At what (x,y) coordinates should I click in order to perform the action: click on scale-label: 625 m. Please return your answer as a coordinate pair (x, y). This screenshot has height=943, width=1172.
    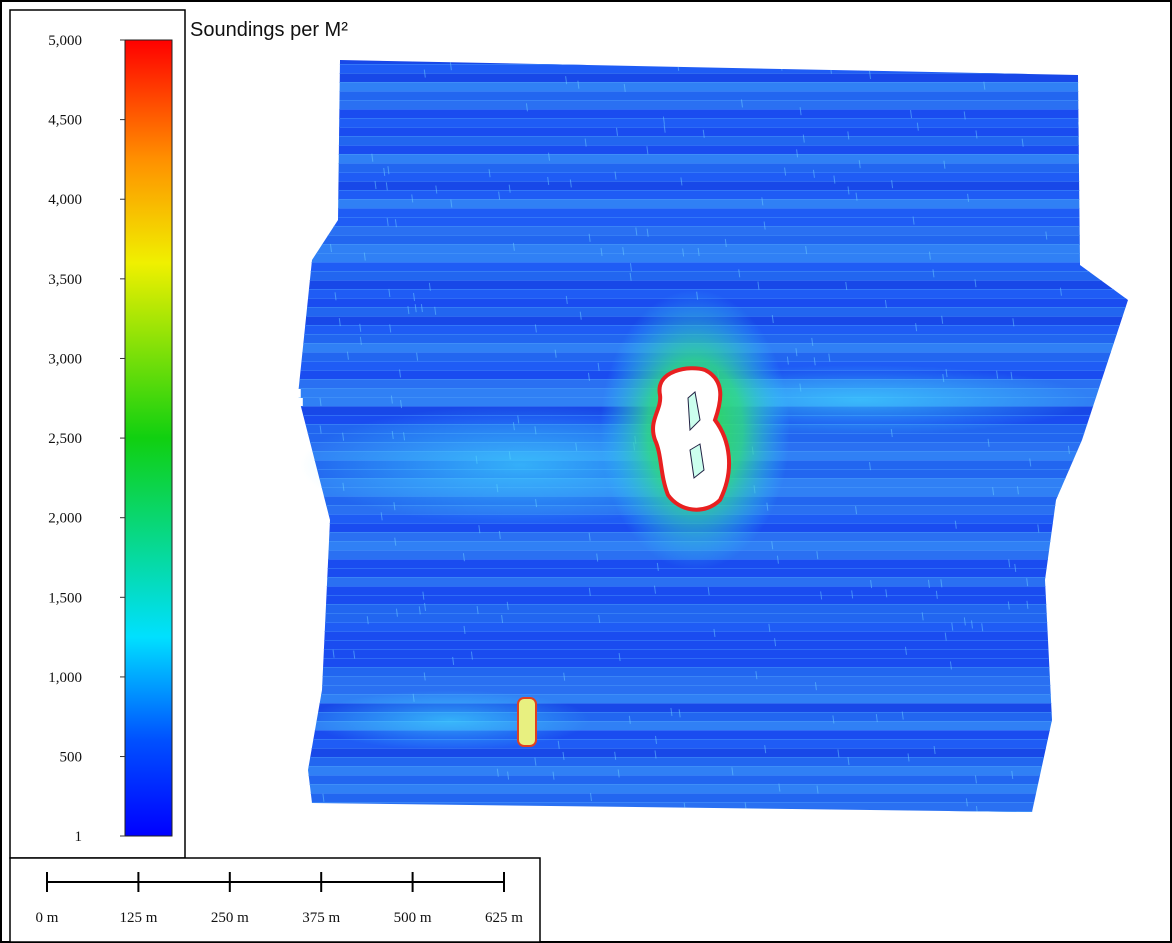
    Looking at the image, I should click on (504, 918).